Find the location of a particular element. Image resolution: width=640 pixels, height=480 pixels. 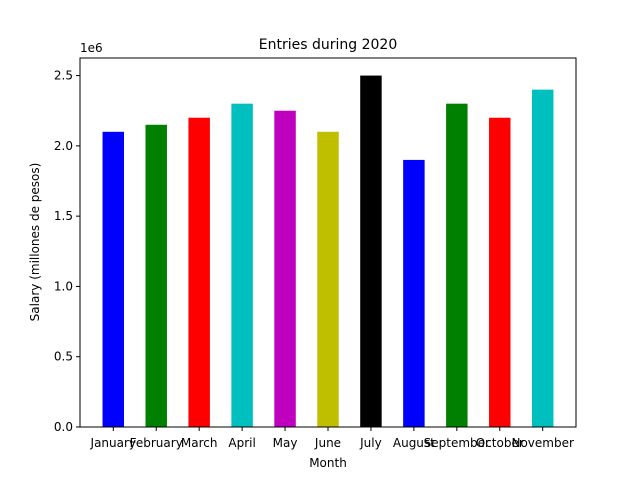

x-tick-label: February is located at coordinates (156, 443).